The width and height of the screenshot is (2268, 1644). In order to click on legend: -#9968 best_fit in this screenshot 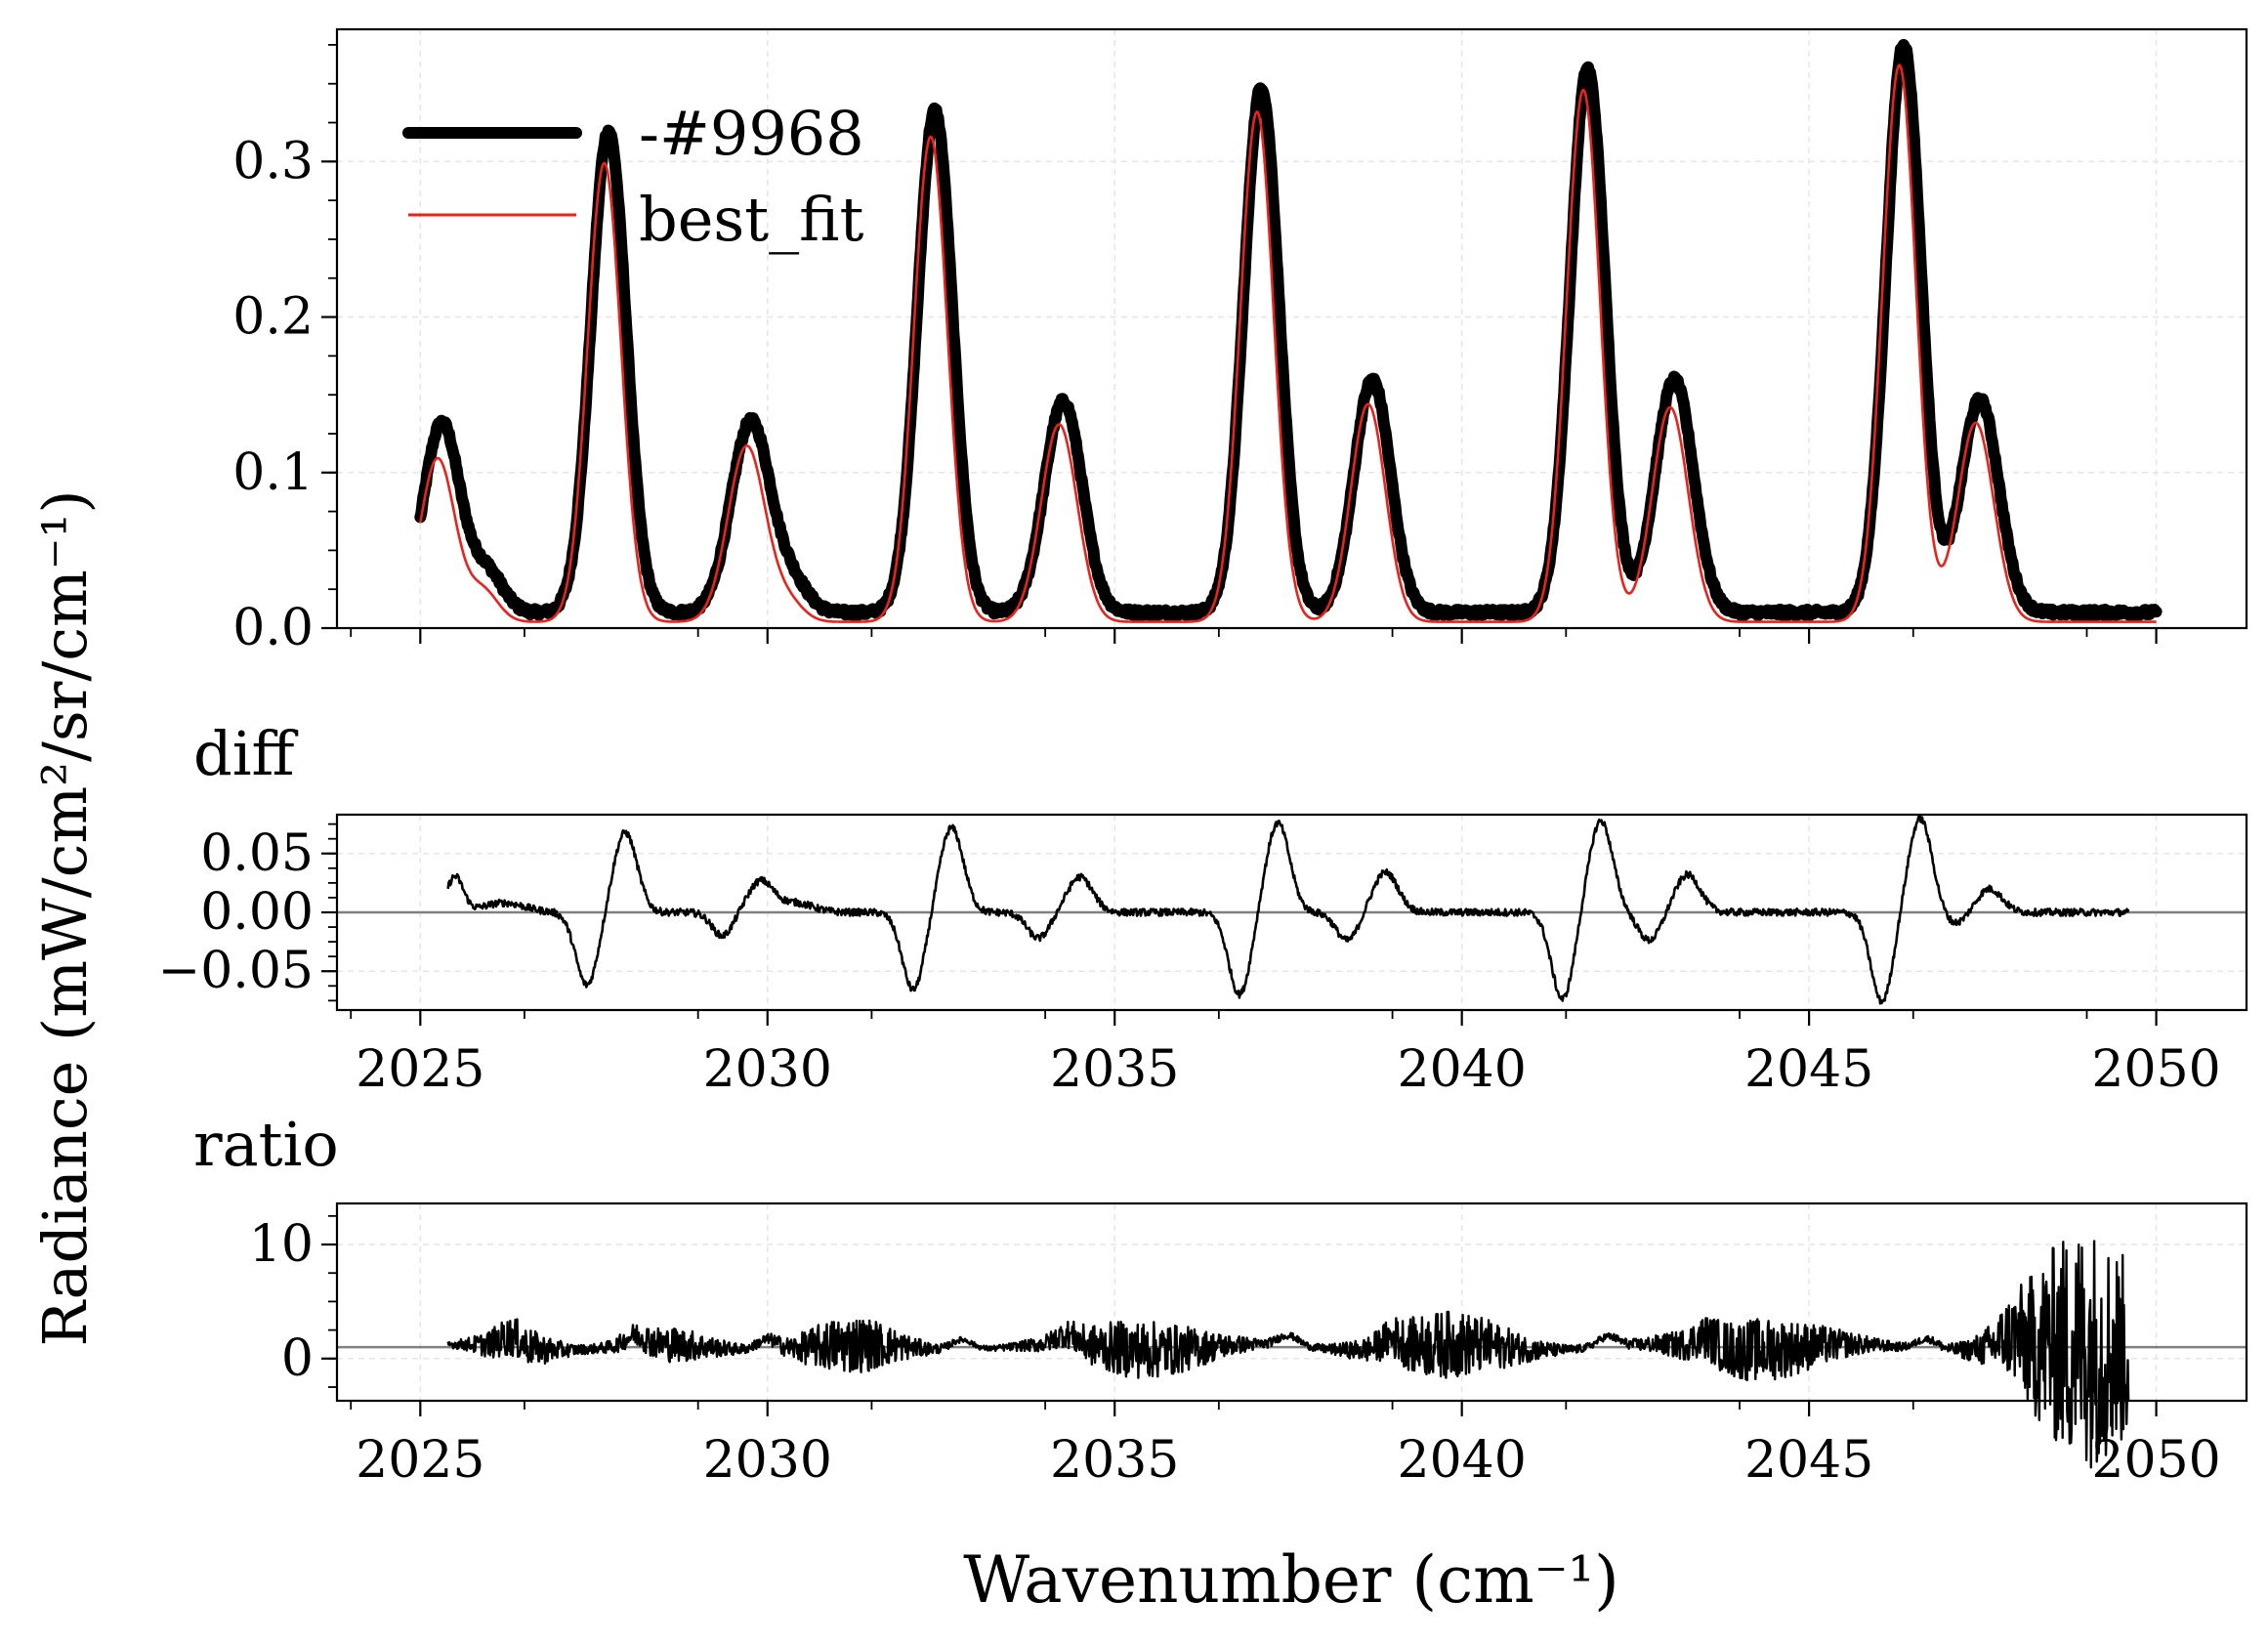, I will do `click(633, 176)`.